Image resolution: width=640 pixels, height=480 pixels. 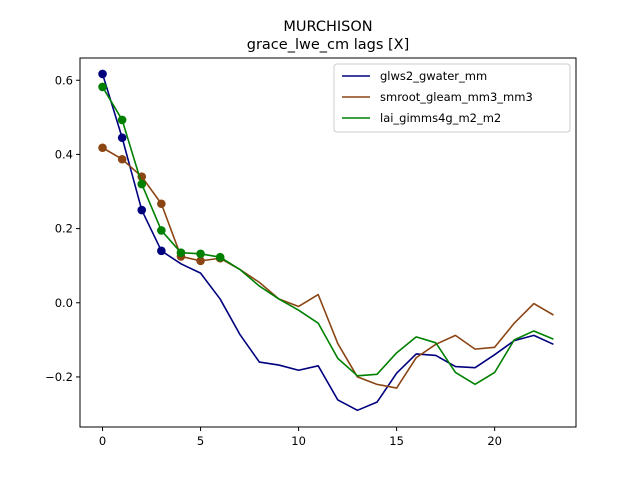 What do you see at coordinates (298, 441) in the screenshot?
I see `x-tick-label: 10` at bounding box center [298, 441].